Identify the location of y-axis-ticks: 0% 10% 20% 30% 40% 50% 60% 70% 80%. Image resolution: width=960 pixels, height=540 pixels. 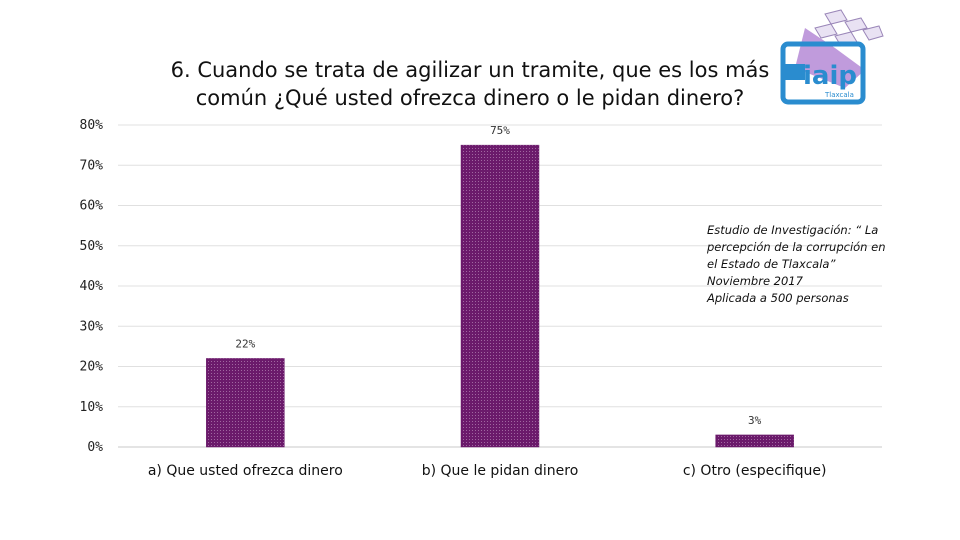
(92, 286).